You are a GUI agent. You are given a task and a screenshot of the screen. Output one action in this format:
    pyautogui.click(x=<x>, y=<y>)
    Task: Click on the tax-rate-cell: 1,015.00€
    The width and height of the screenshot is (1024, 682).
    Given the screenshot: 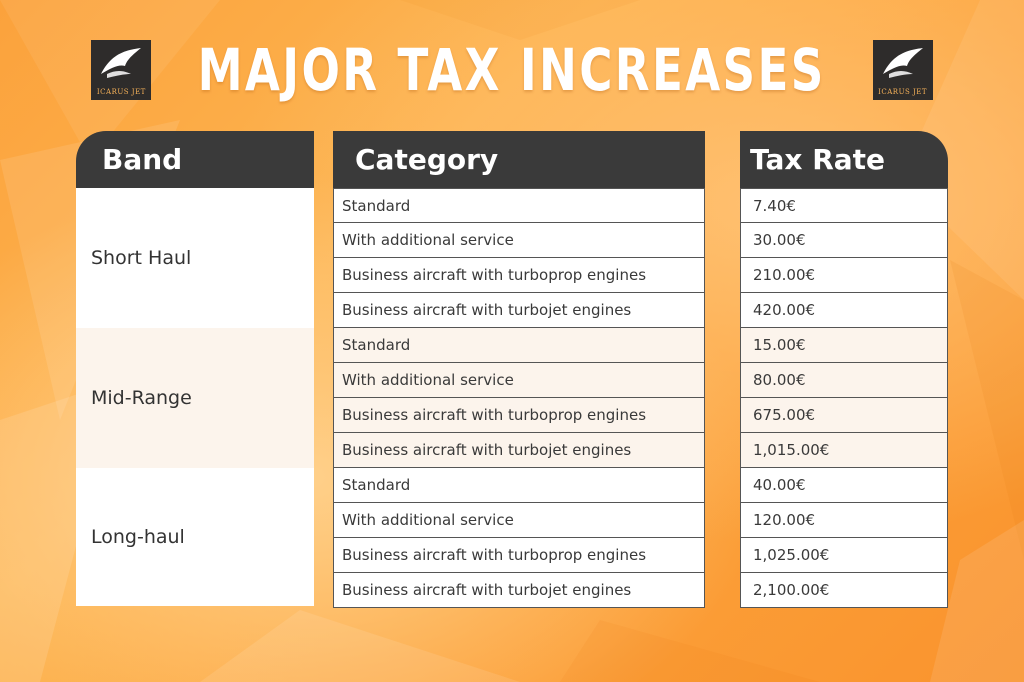 What is the action you would take?
    pyautogui.click(x=844, y=450)
    